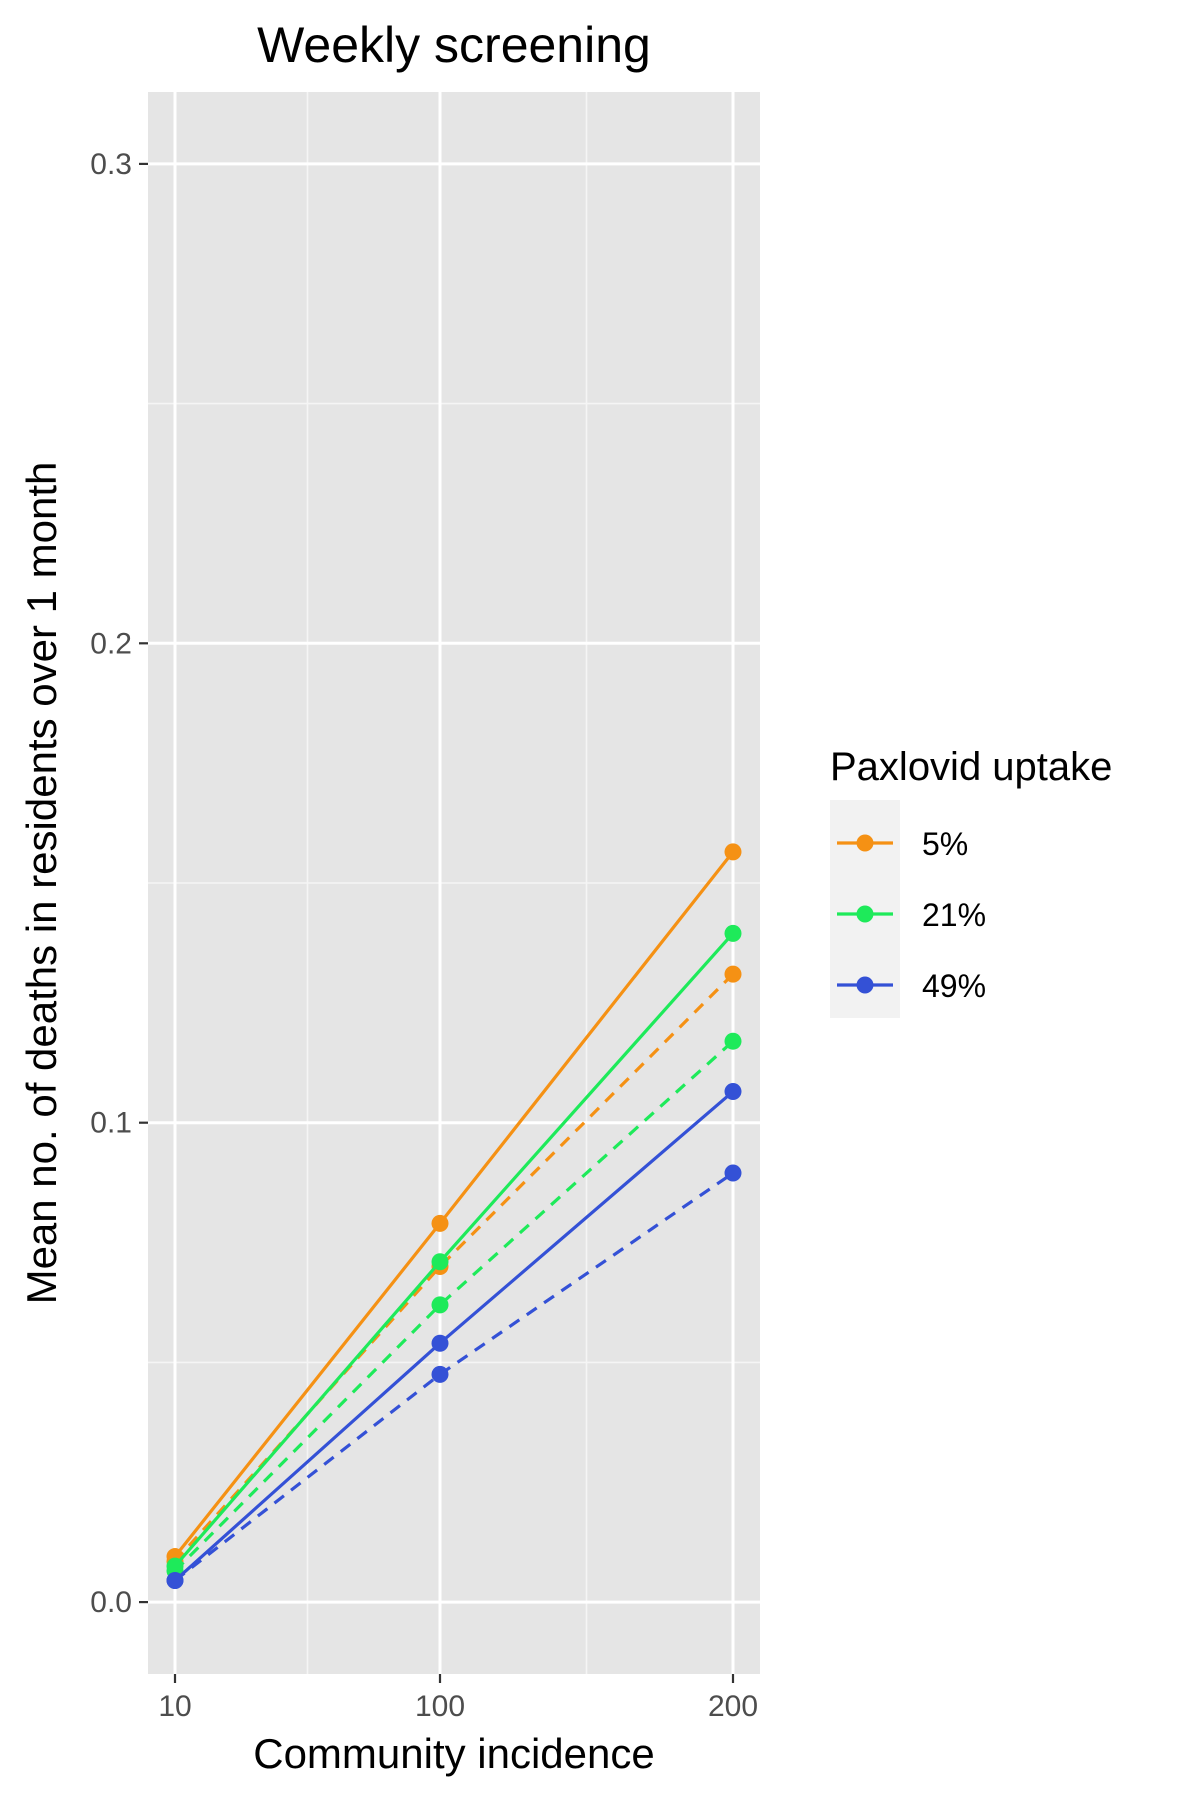 This screenshot has width=1200, height=1800. What do you see at coordinates (954, 986) in the screenshot?
I see `legend-label: 49%` at bounding box center [954, 986].